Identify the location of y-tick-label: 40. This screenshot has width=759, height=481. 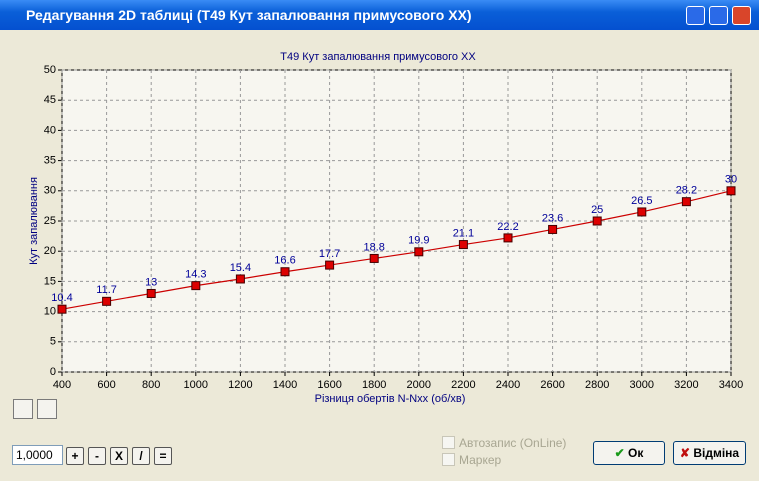
(50, 130).